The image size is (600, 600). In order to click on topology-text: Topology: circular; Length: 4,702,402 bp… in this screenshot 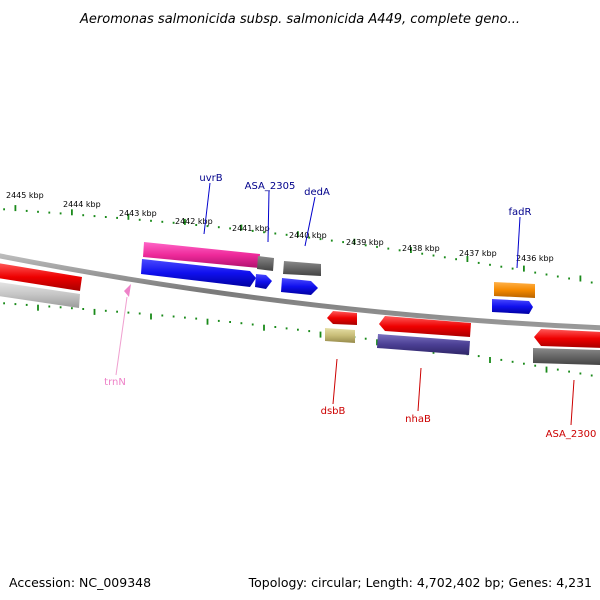, I will do `click(420, 582)`.